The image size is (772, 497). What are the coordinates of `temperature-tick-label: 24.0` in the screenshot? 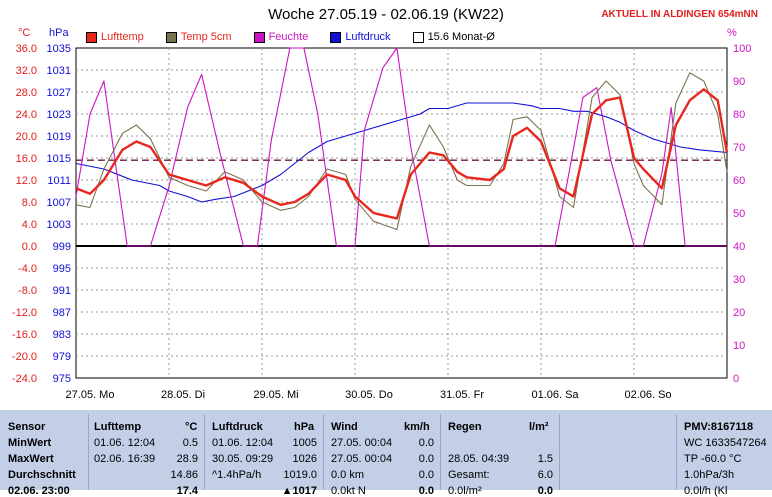 It's located at (26, 115).